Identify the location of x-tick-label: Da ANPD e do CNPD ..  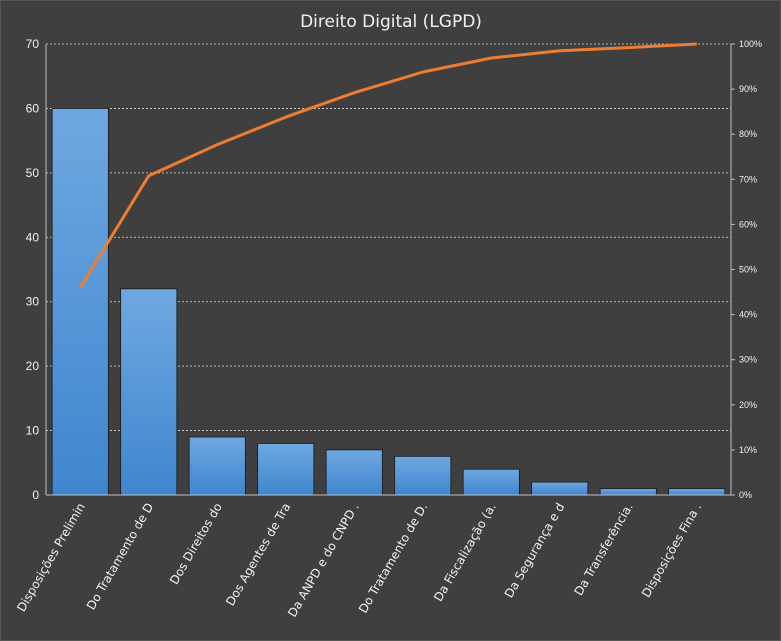
(323, 560).